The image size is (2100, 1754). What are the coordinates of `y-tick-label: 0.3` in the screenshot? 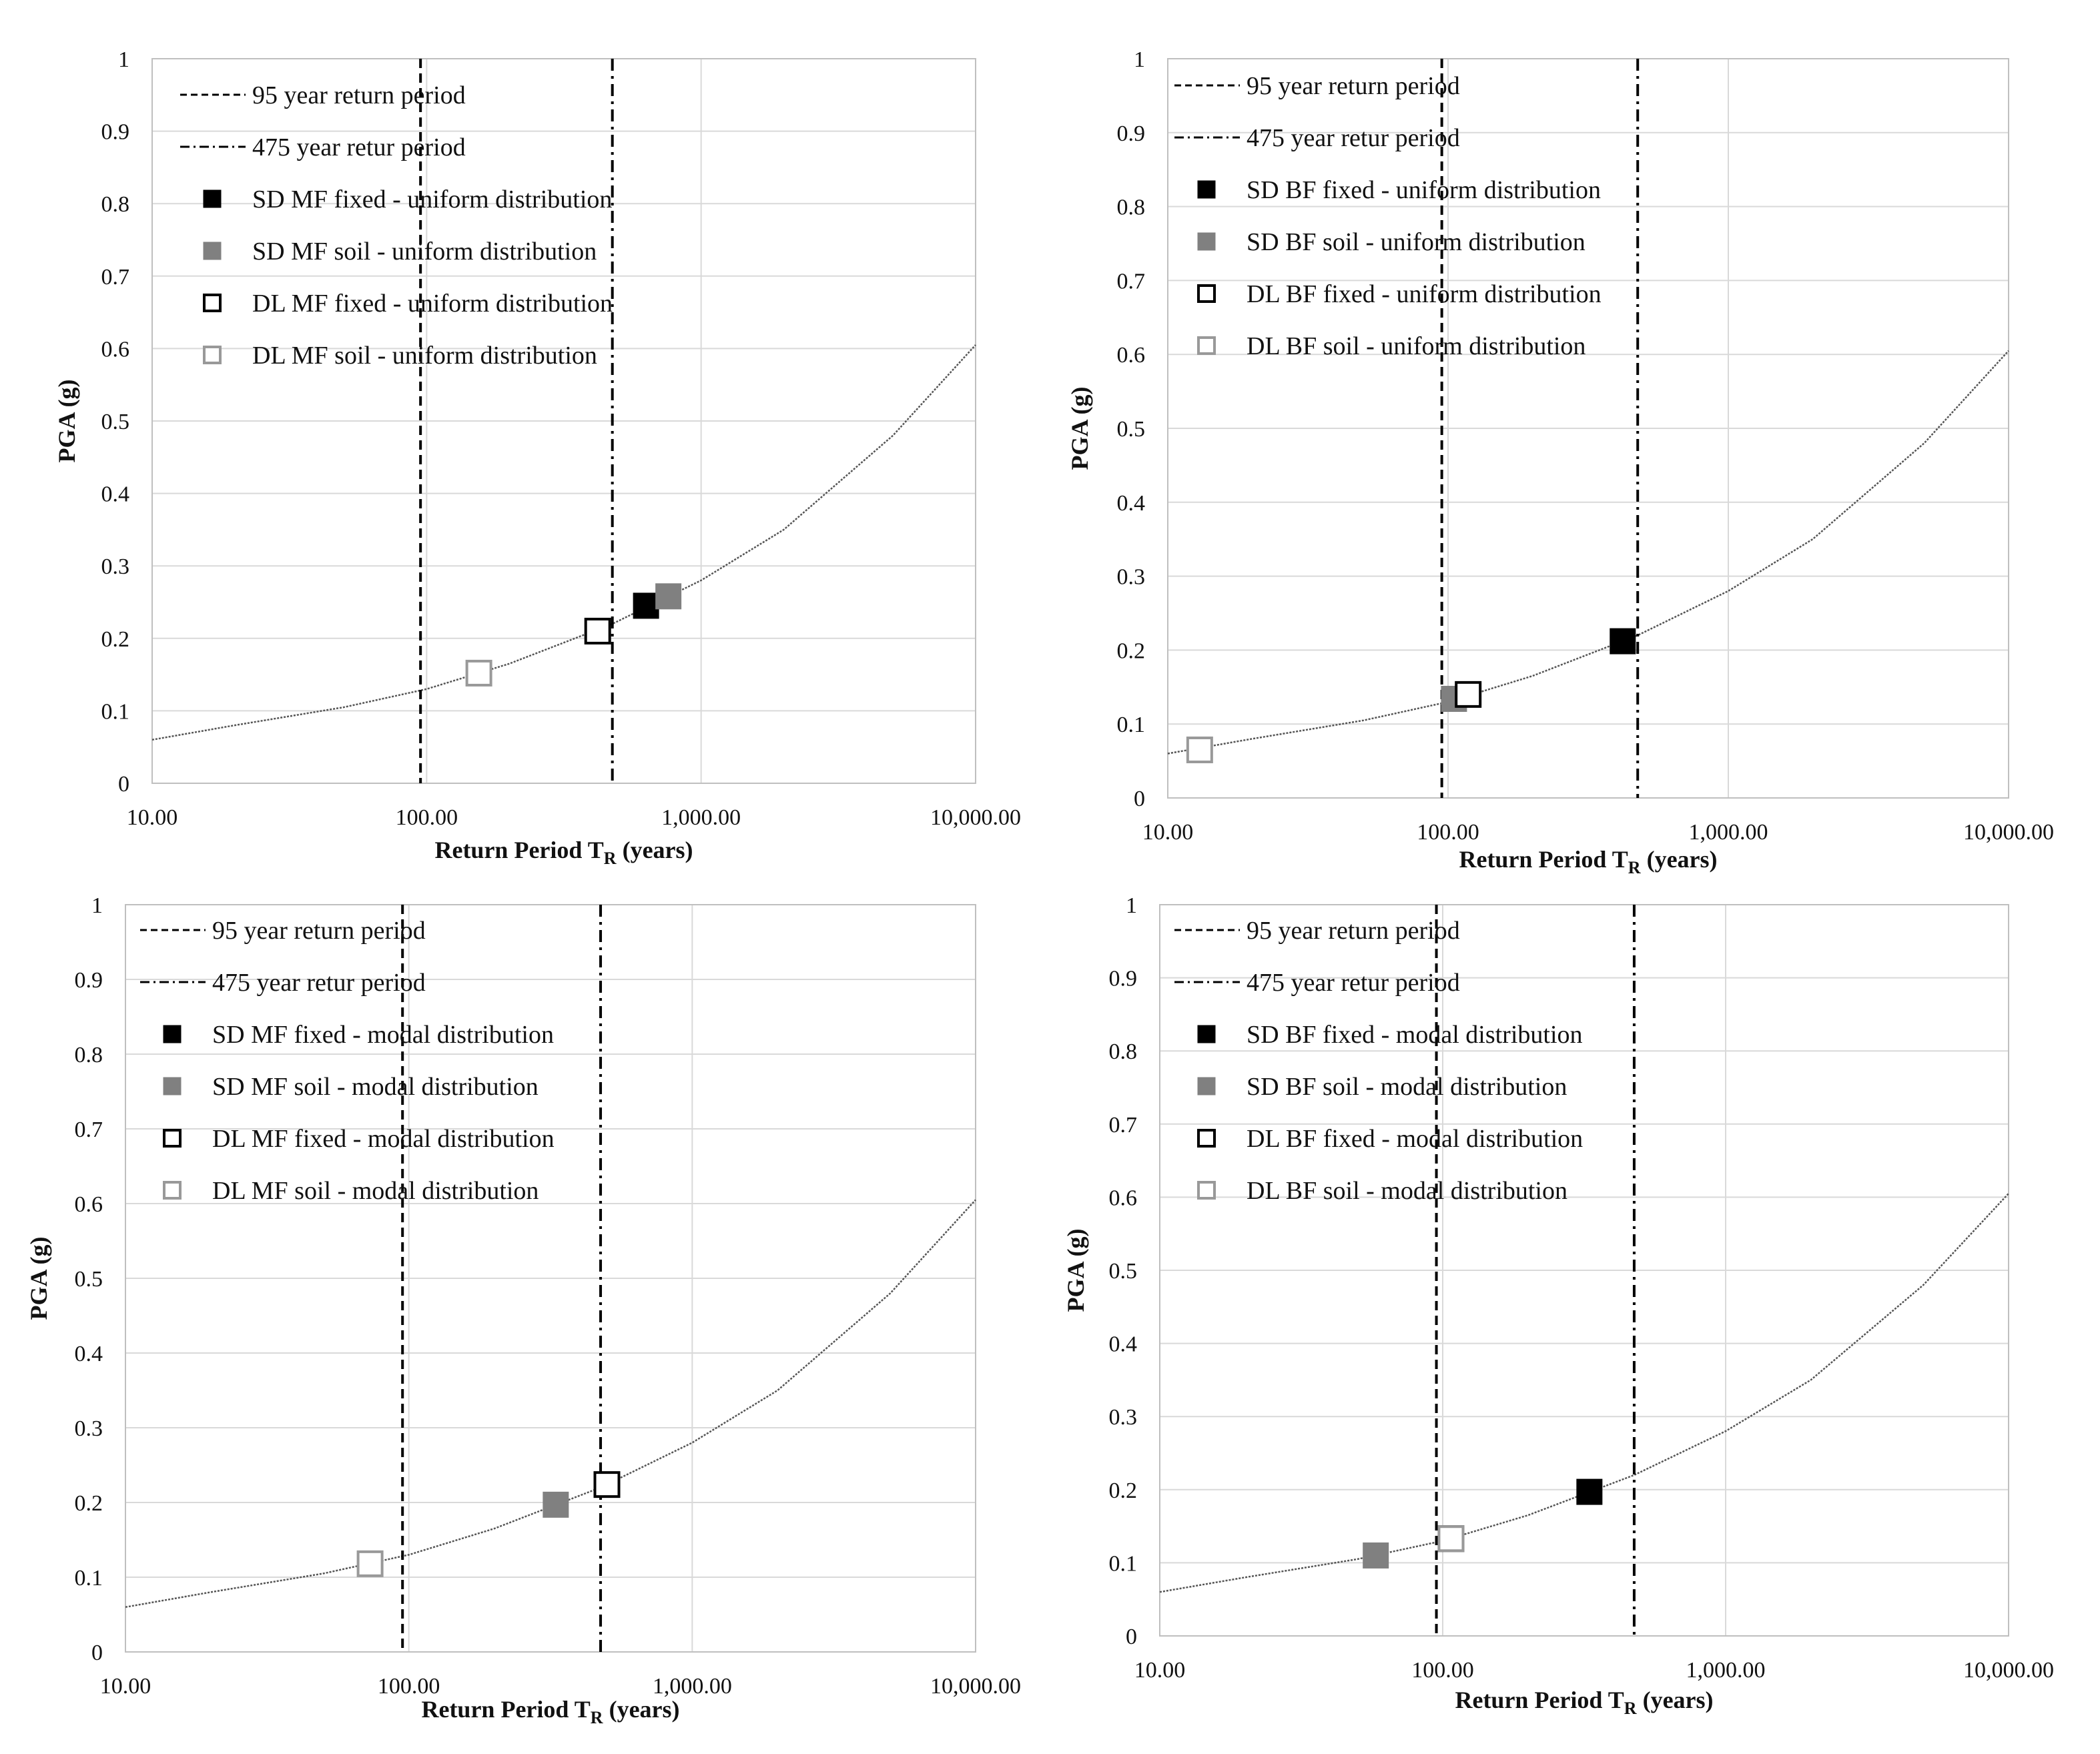 It's located at (115, 566).